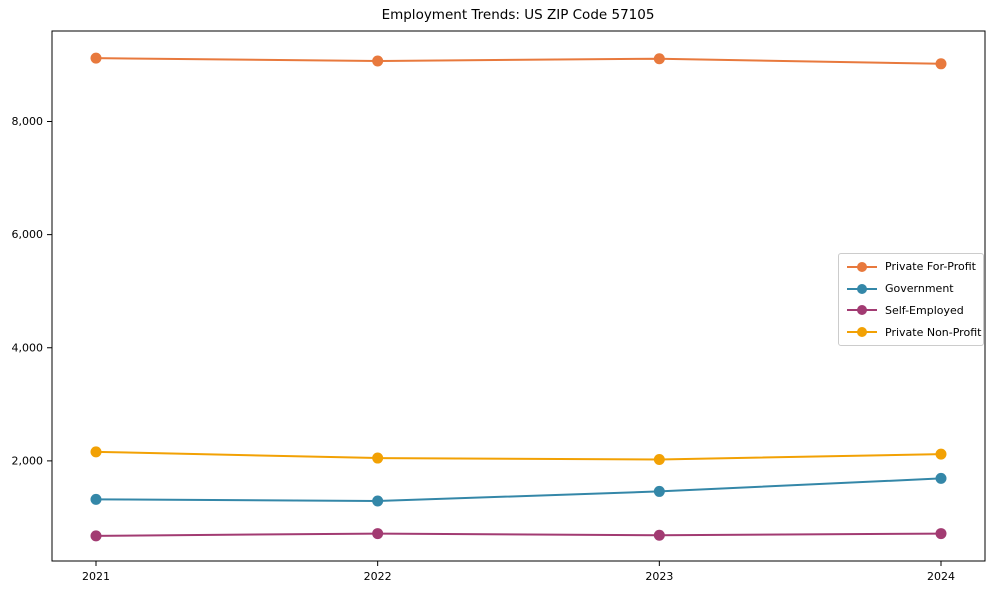 This screenshot has height=600, width=1000. Describe the element at coordinates (96, 576) in the screenshot. I see `x-tick-label: 2021` at that location.